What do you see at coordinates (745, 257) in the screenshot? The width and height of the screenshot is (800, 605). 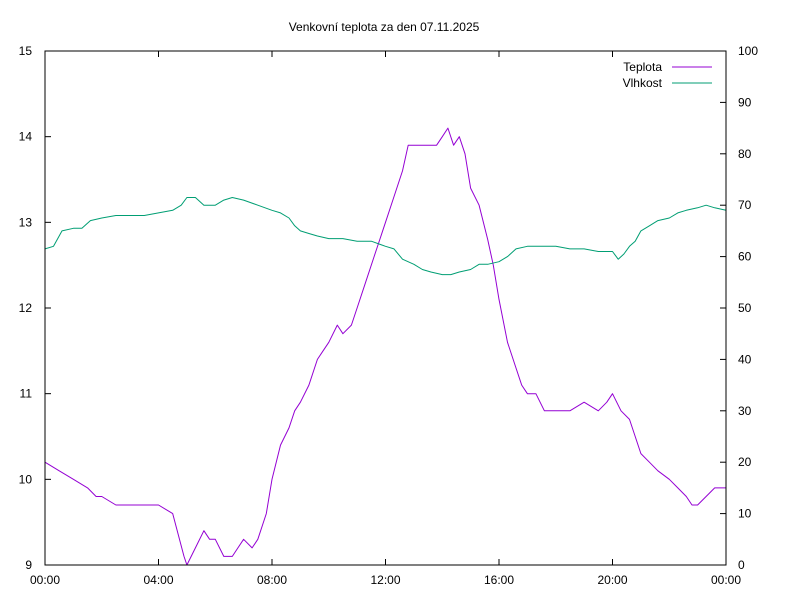 I see `y-tick-label-right: 60` at bounding box center [745, 257].